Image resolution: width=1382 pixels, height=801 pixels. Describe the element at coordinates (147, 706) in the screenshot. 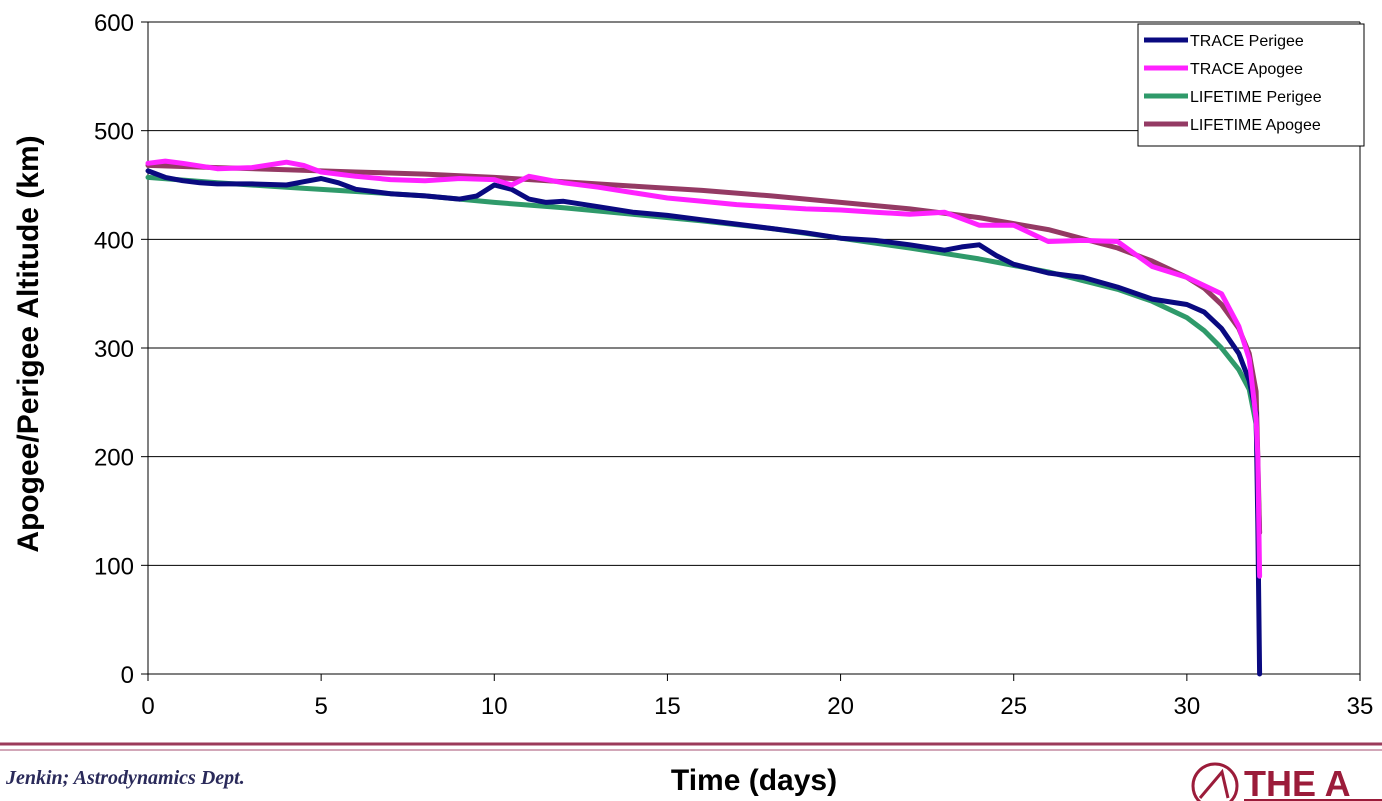

I see `x-tick-label: 0` at that location.